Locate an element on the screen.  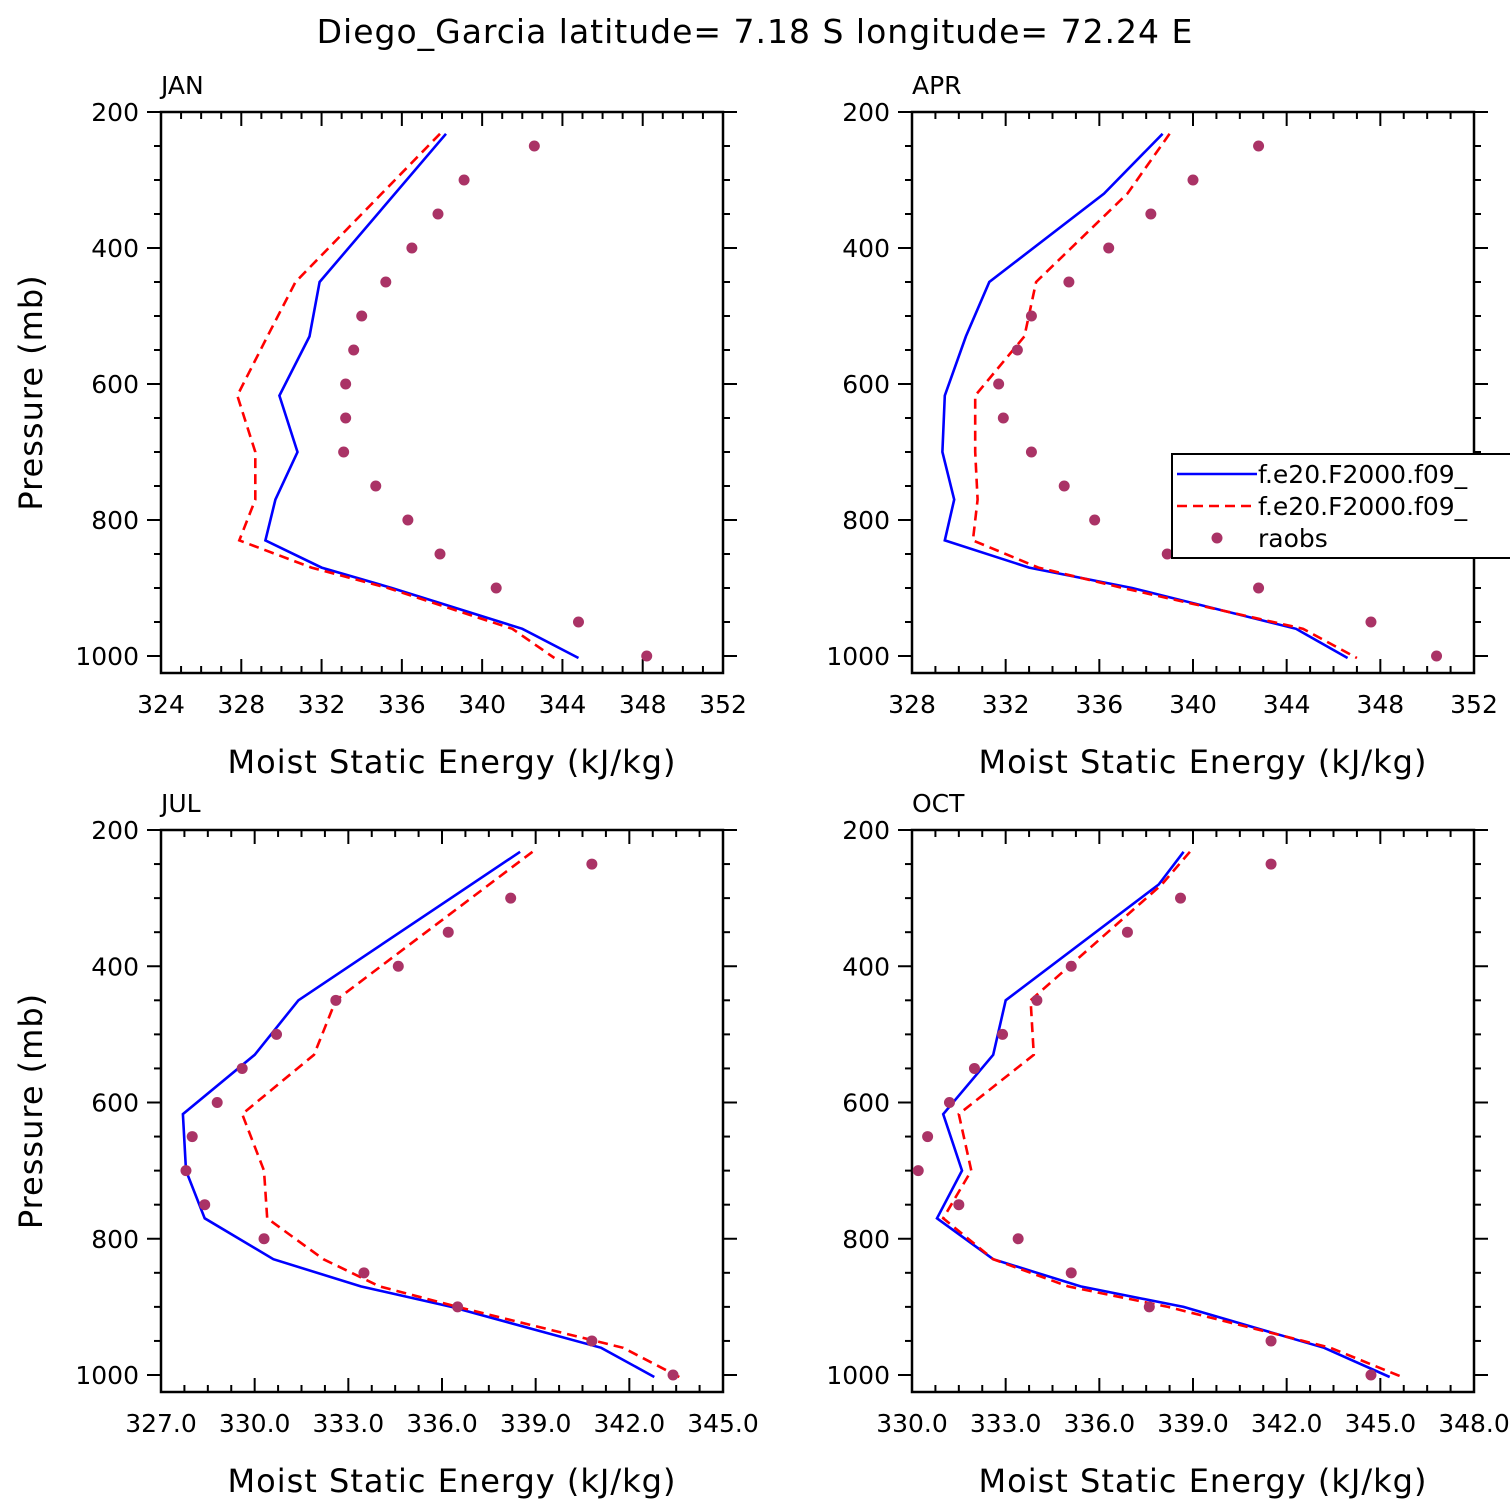
x-tick-label: 330.0 is located at coordinates (255, 1423).